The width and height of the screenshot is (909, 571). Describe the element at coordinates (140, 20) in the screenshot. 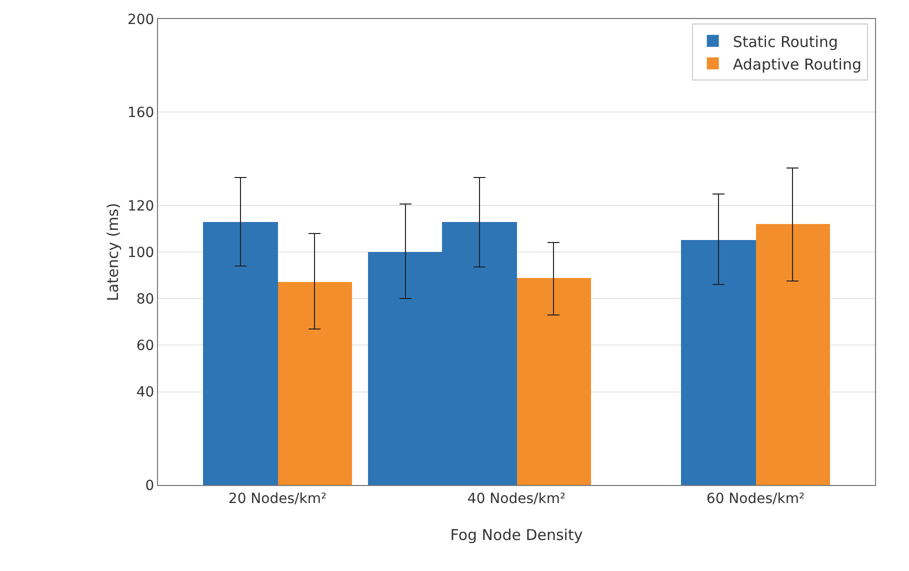

I see `y-tick-label: 200` at that location.